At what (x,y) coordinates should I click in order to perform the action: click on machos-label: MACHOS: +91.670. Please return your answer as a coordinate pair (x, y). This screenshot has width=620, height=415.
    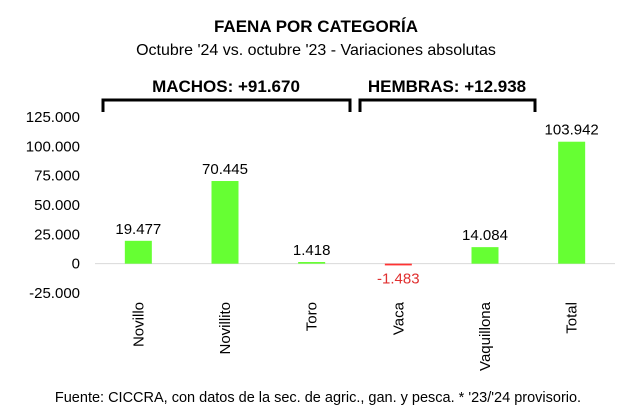
    Looking at the image, I should click on (226, 86).